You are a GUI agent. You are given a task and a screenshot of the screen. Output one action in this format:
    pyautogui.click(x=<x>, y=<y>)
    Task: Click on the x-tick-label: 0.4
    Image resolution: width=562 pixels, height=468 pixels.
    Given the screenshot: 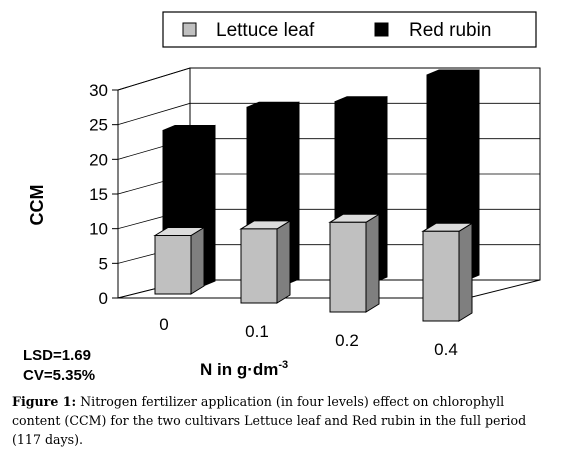 What is the action you would take?
    pyautogui.click(x=446, y=349)
    